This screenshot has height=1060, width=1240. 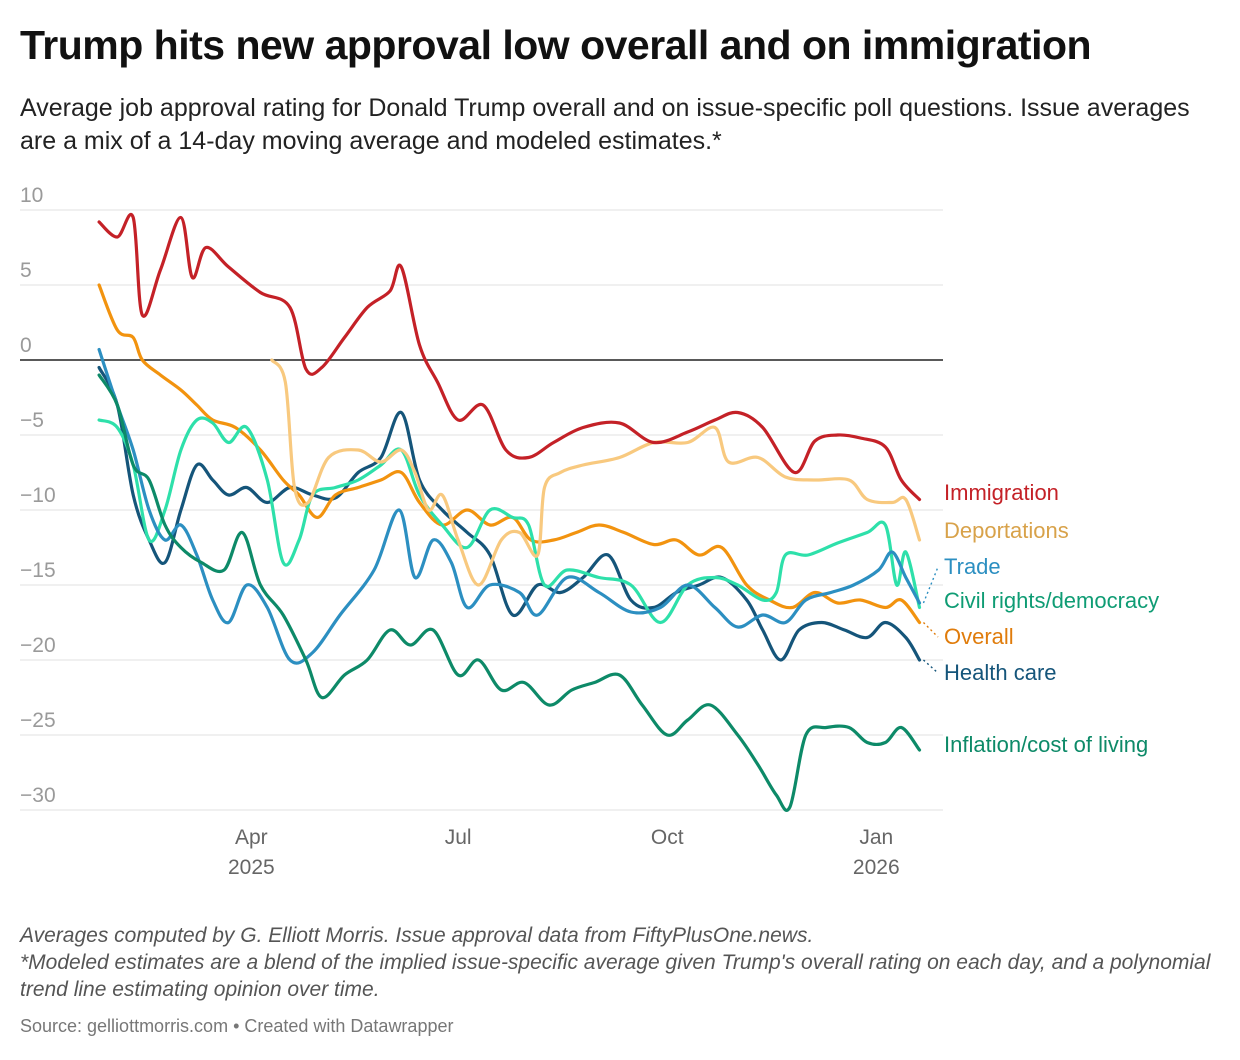 I want to click on y-tick-label: −20, so click(x=38, y=645).